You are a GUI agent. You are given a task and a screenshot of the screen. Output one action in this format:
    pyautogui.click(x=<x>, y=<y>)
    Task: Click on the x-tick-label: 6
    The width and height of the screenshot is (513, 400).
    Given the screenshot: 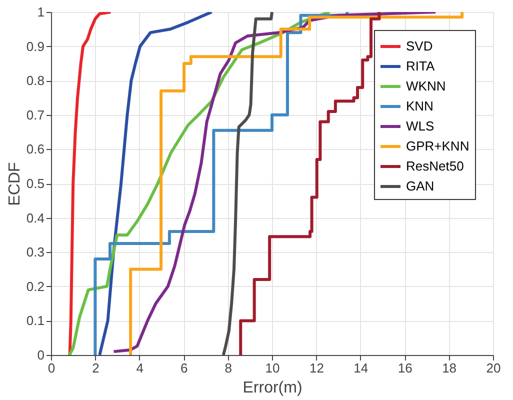 What is the action you would take?
    pyautogui.click(x=184, y=368)
    